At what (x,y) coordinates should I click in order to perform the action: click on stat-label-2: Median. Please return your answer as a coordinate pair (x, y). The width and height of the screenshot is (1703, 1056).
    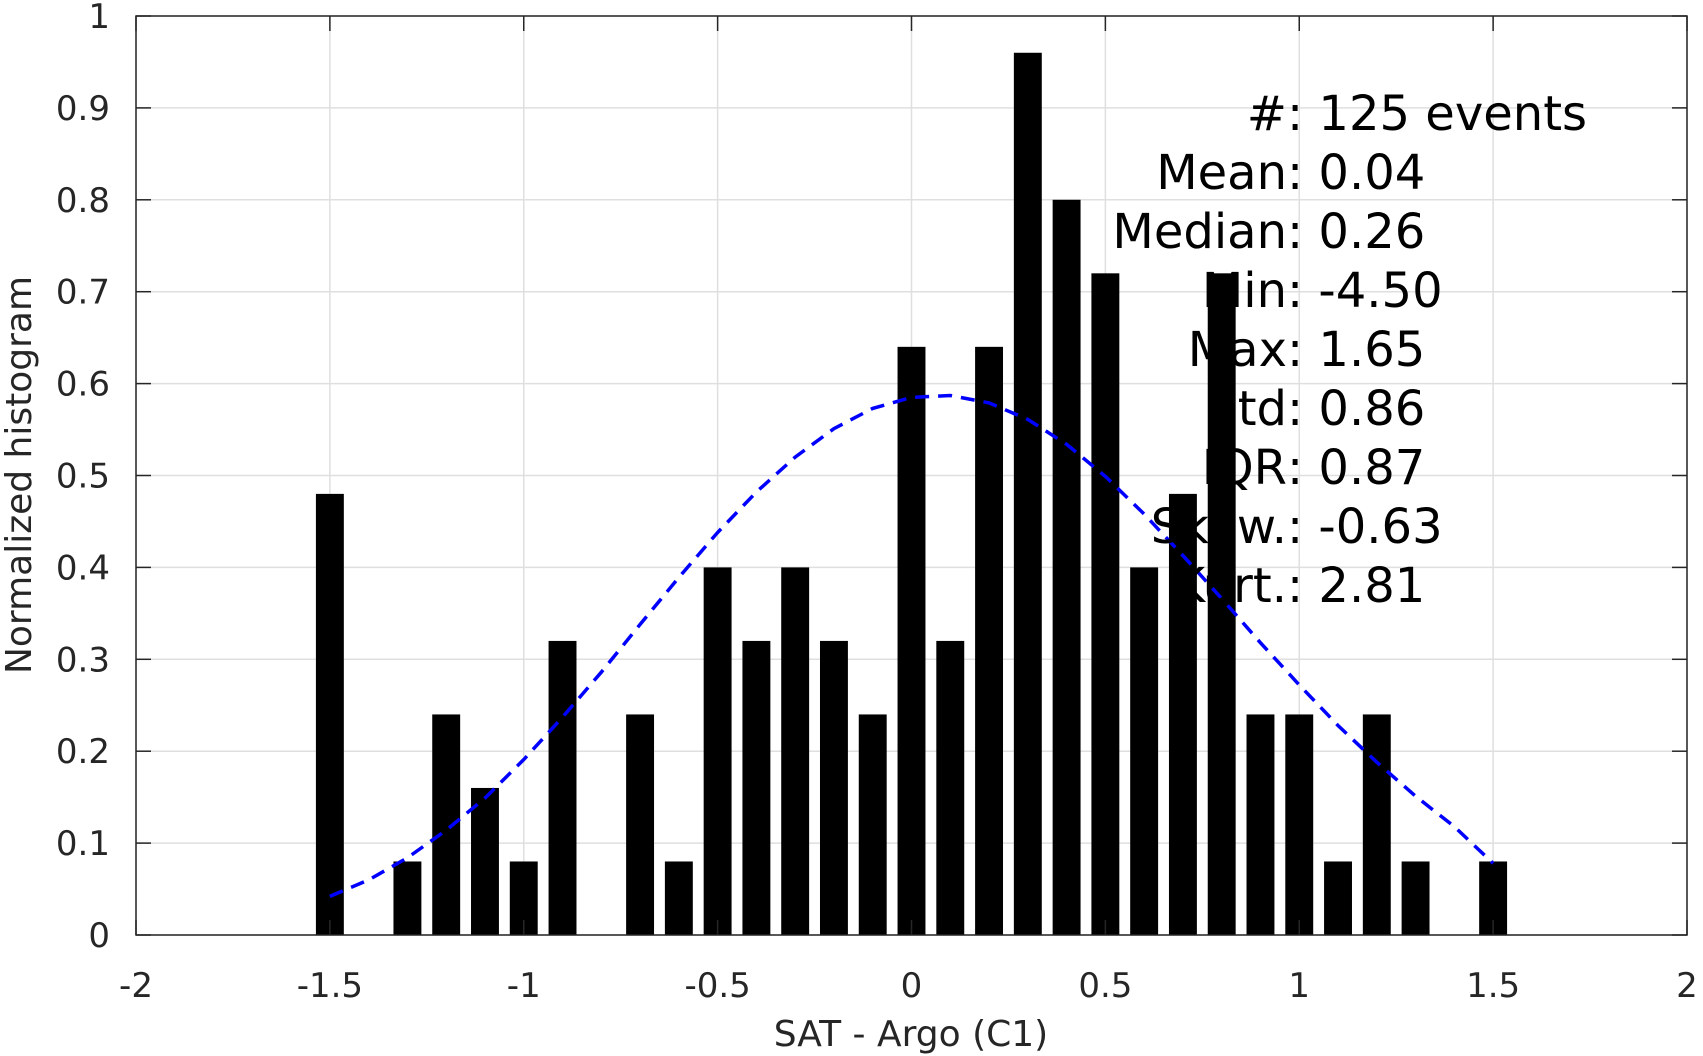
    Looking at the image, I should click on (1199, 232).